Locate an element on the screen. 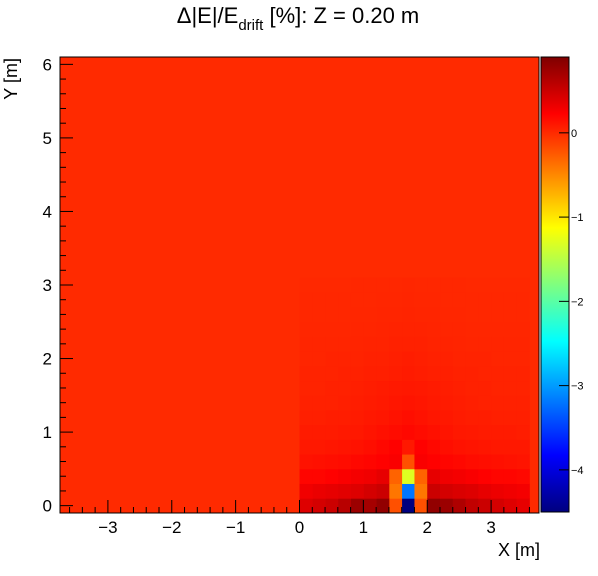 This screenshot has height=576, width=598. x-tick-label: 1 is located at coordinates (363, 527).